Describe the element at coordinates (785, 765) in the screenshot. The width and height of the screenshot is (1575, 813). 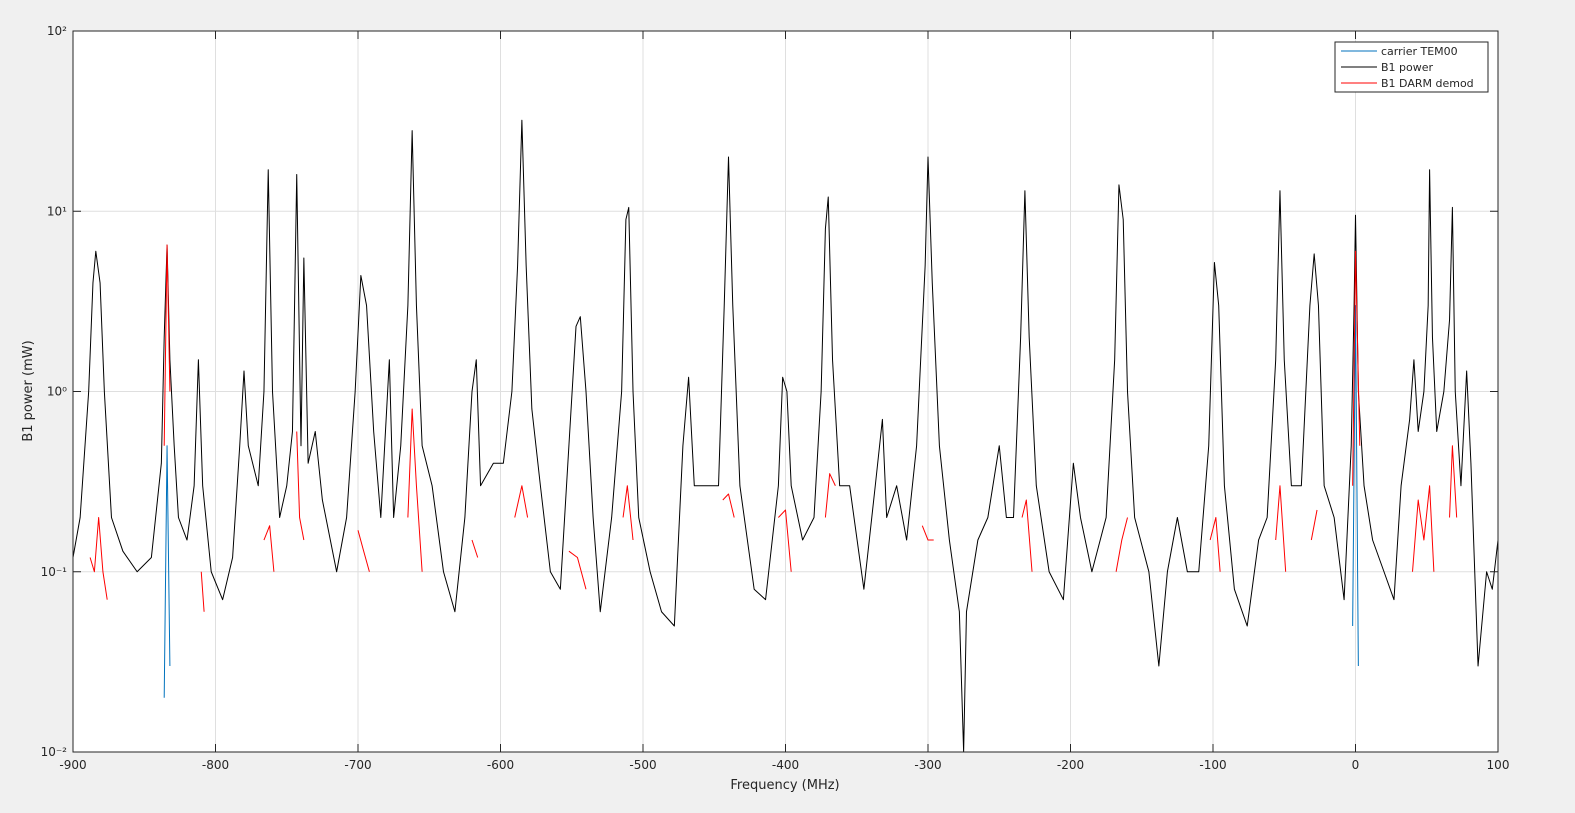
I see `x-tick-label: -400` at that location.